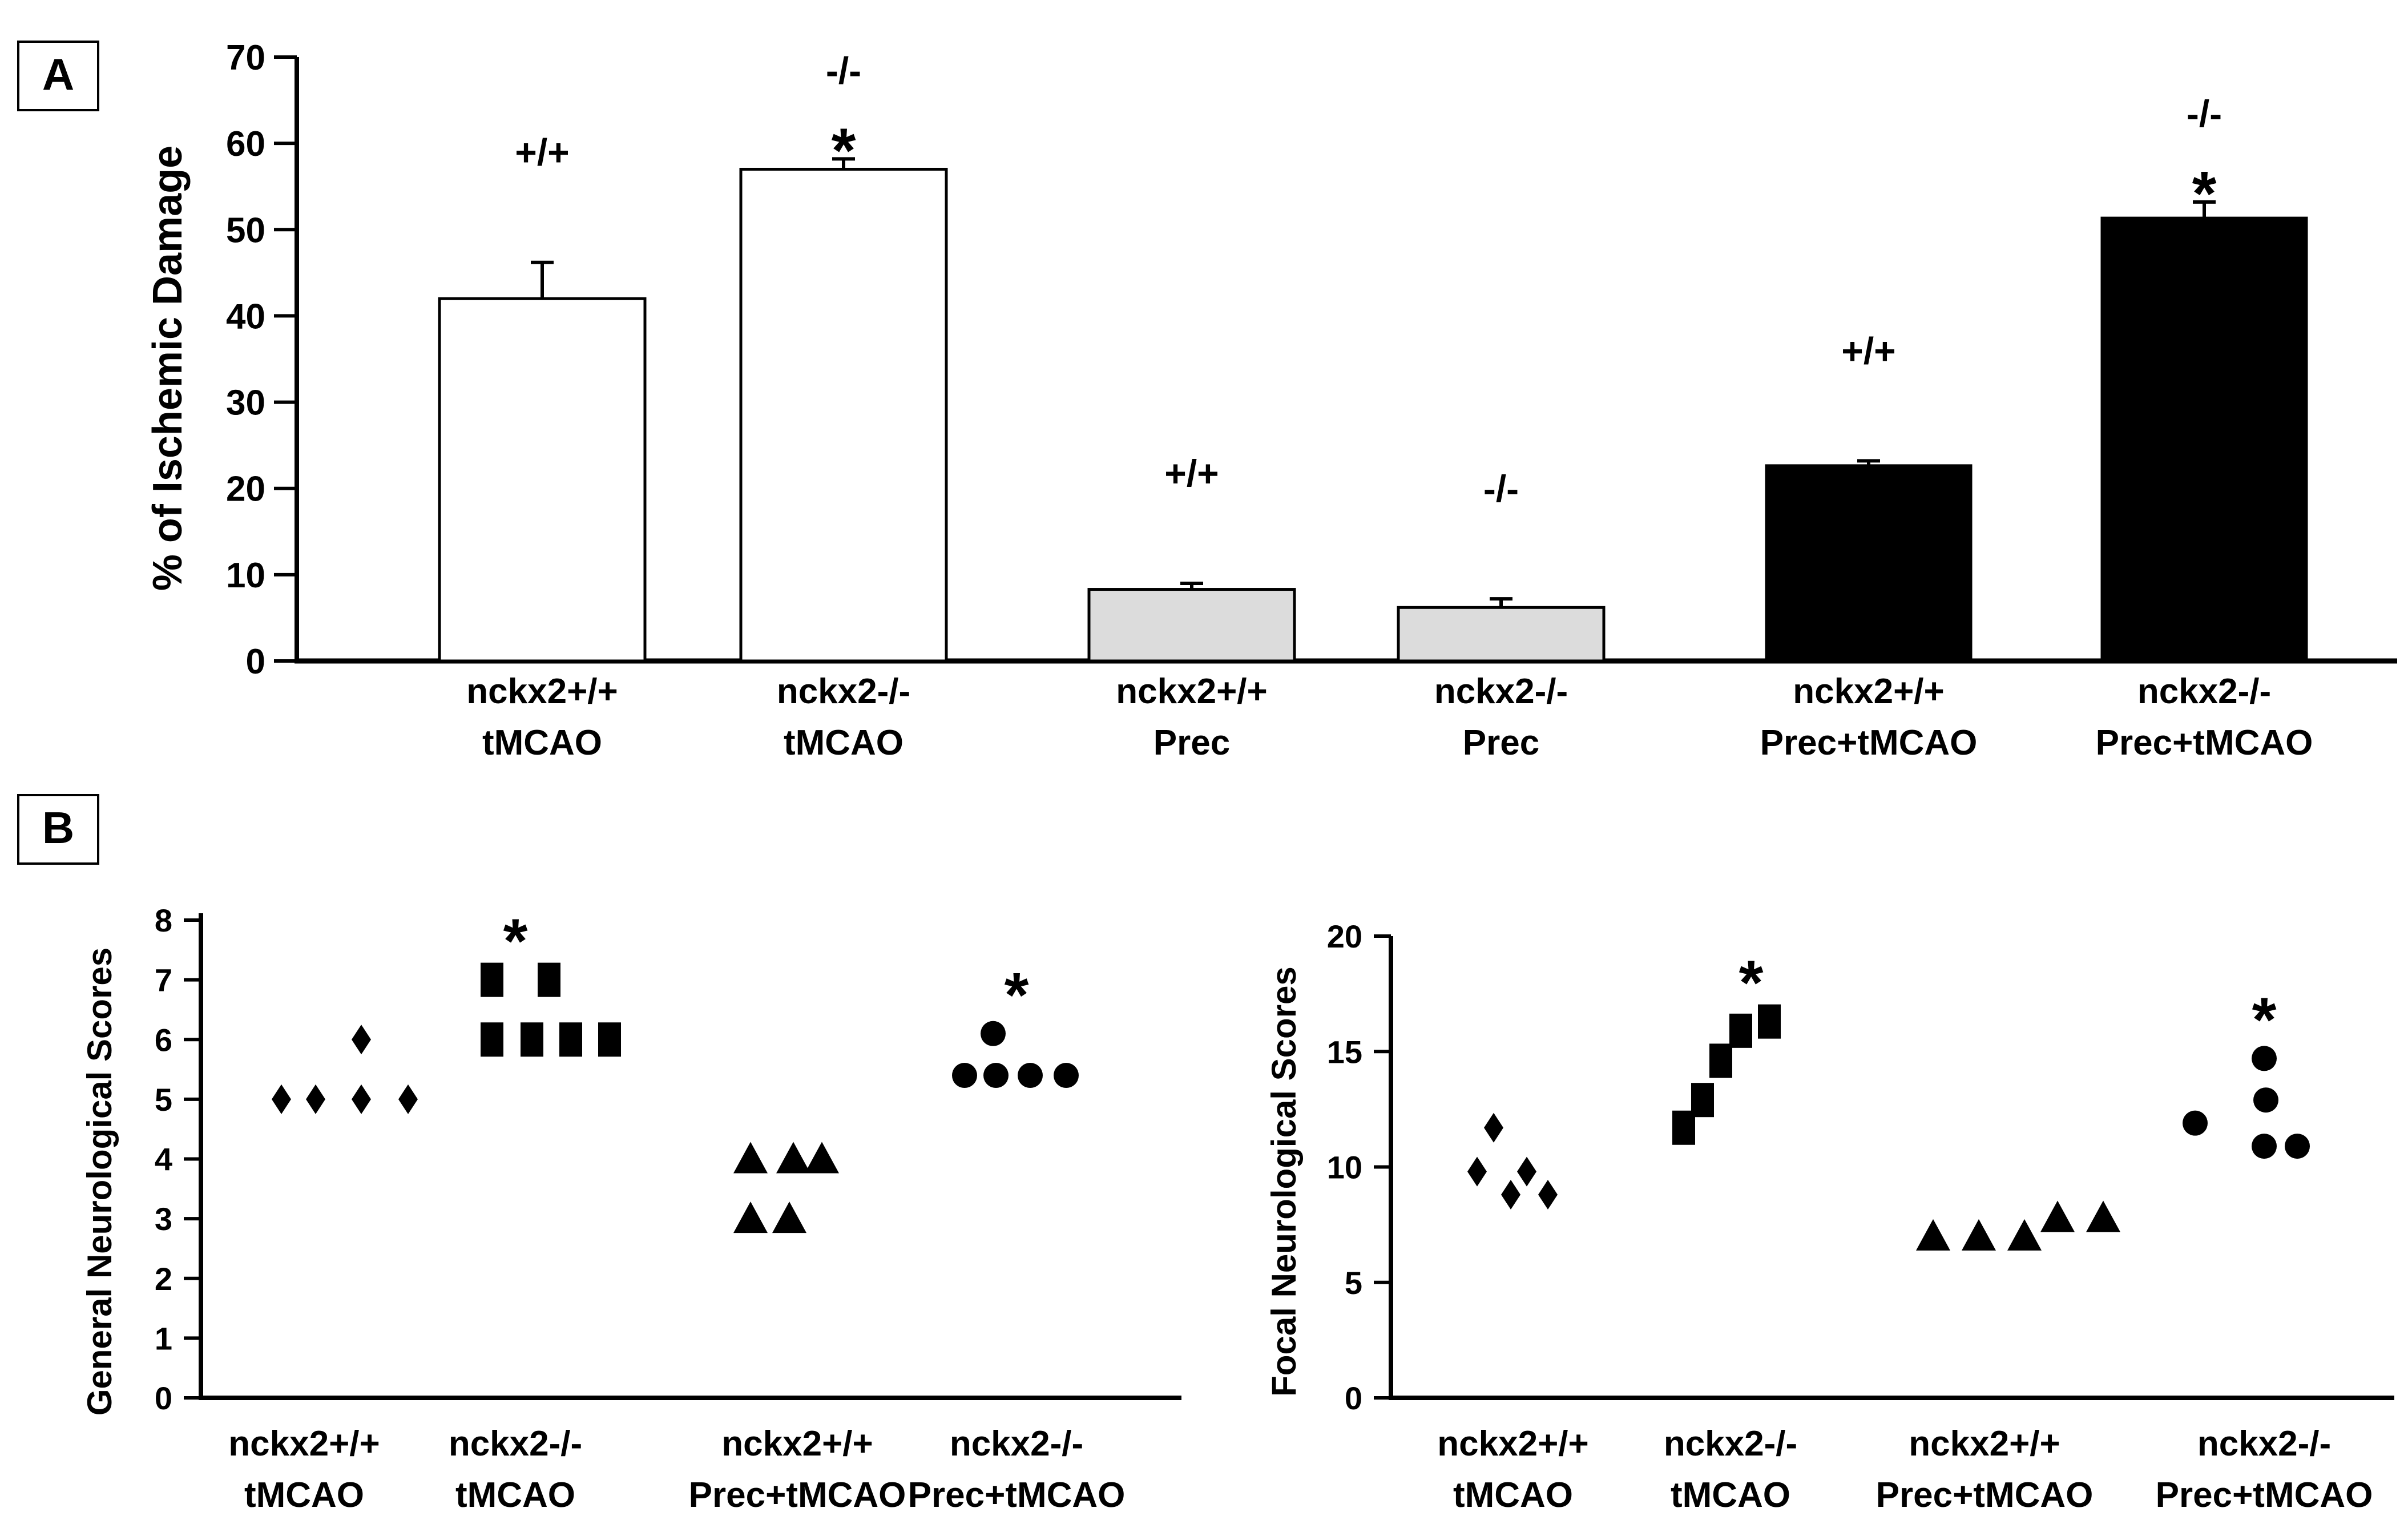 The image size is (2408, 1520). Describe the element at coordinates (2204, 743) in the screenshot. I see `panel-a-x-label: Prec+tMCAO` at that location.